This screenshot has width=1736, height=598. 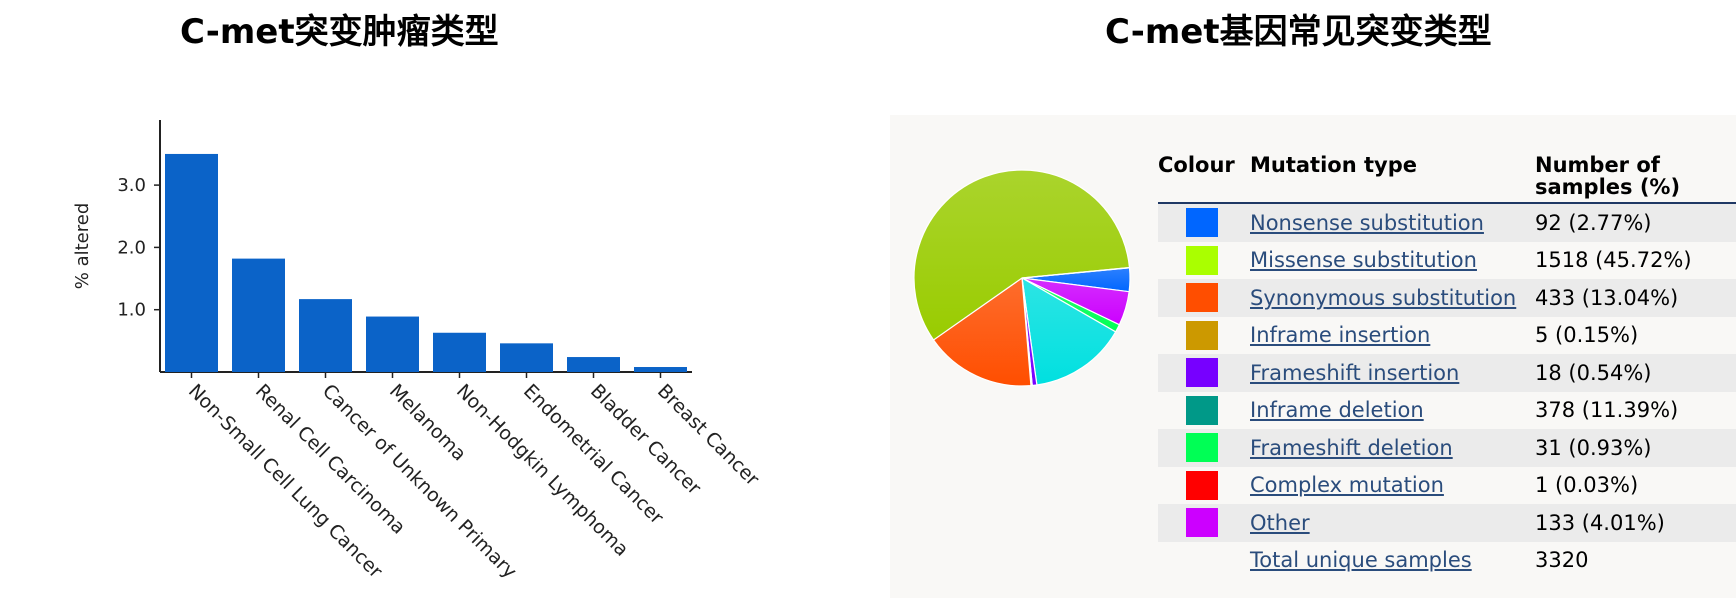 What do you see at coordinates (1635, 373) in the screenshot?
I see `sample-count-cell: 18 (0.54%)` at bounding box center [1635, 373].